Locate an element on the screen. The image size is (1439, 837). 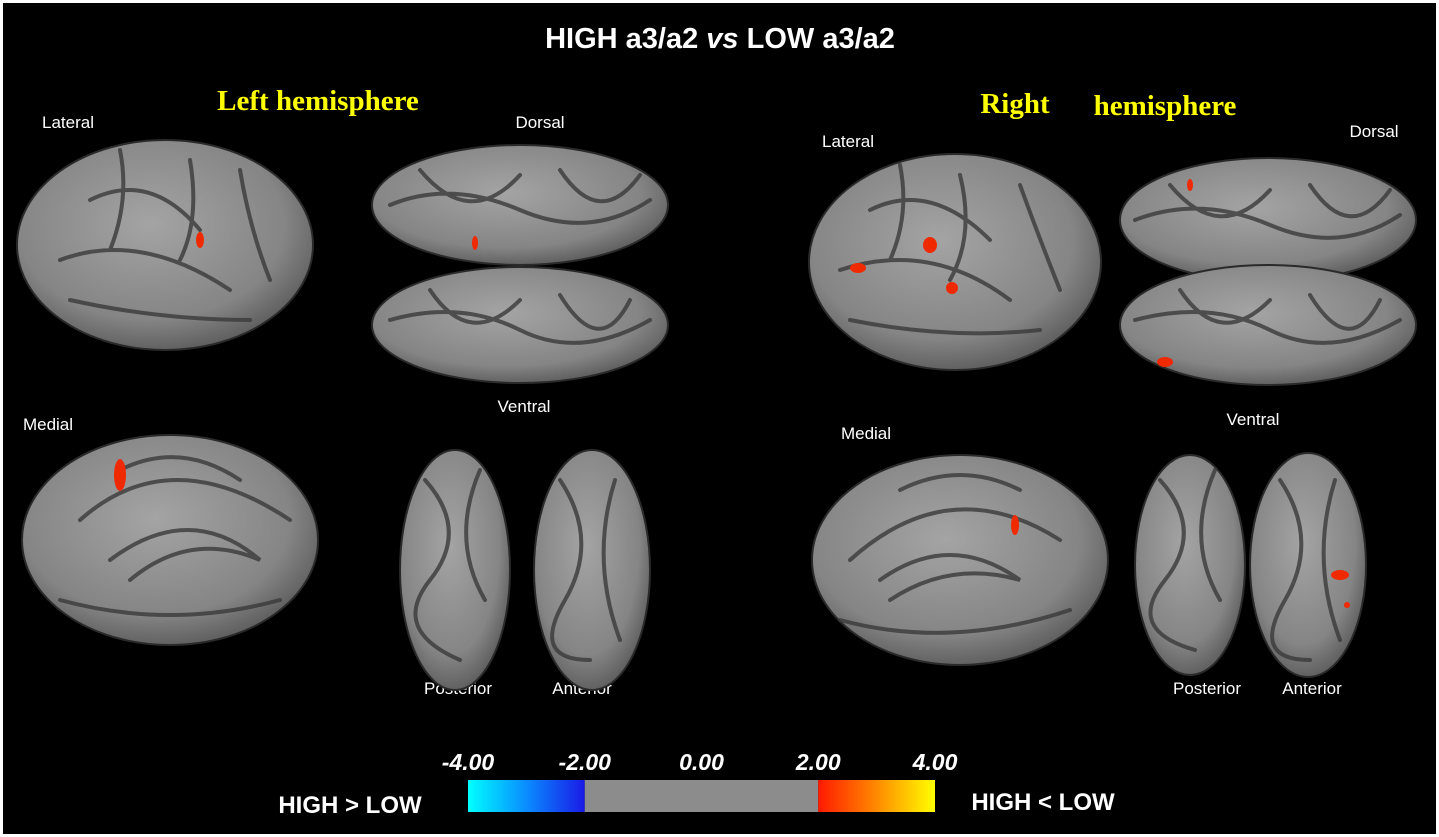
colorbar-negative is located at coordinates (526, 796).